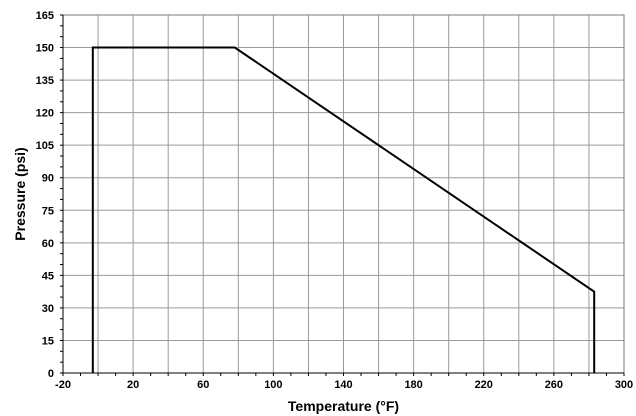 The height and width of the screenshot is (416, 636). What do you see at coordinates (45, 49) in the screenshot?
I see `y-tick-label: 150` at bounding box center [45, 49].